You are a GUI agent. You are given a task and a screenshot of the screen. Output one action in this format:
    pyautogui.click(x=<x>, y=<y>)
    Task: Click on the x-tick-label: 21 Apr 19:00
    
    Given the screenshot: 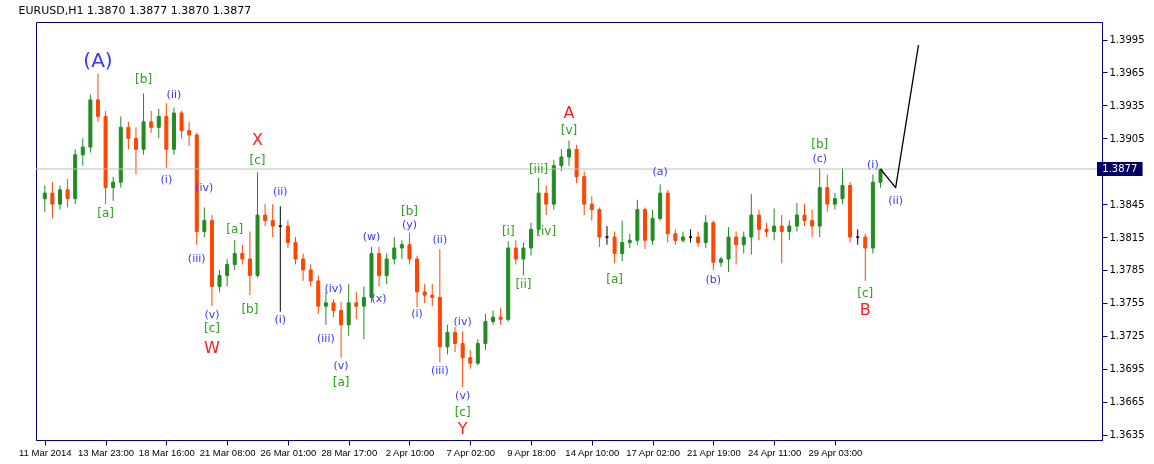 What is the action you would take?
    pyautogui.click(x=713, y=452)
    